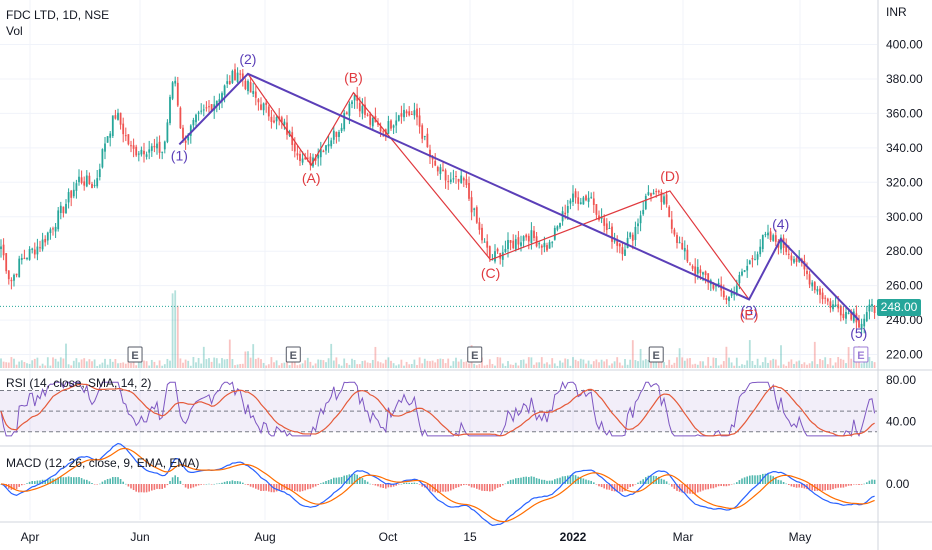  Describe the element at coordinates (896, 12) in the screenshot. I see `currency-label: INR` at that location.